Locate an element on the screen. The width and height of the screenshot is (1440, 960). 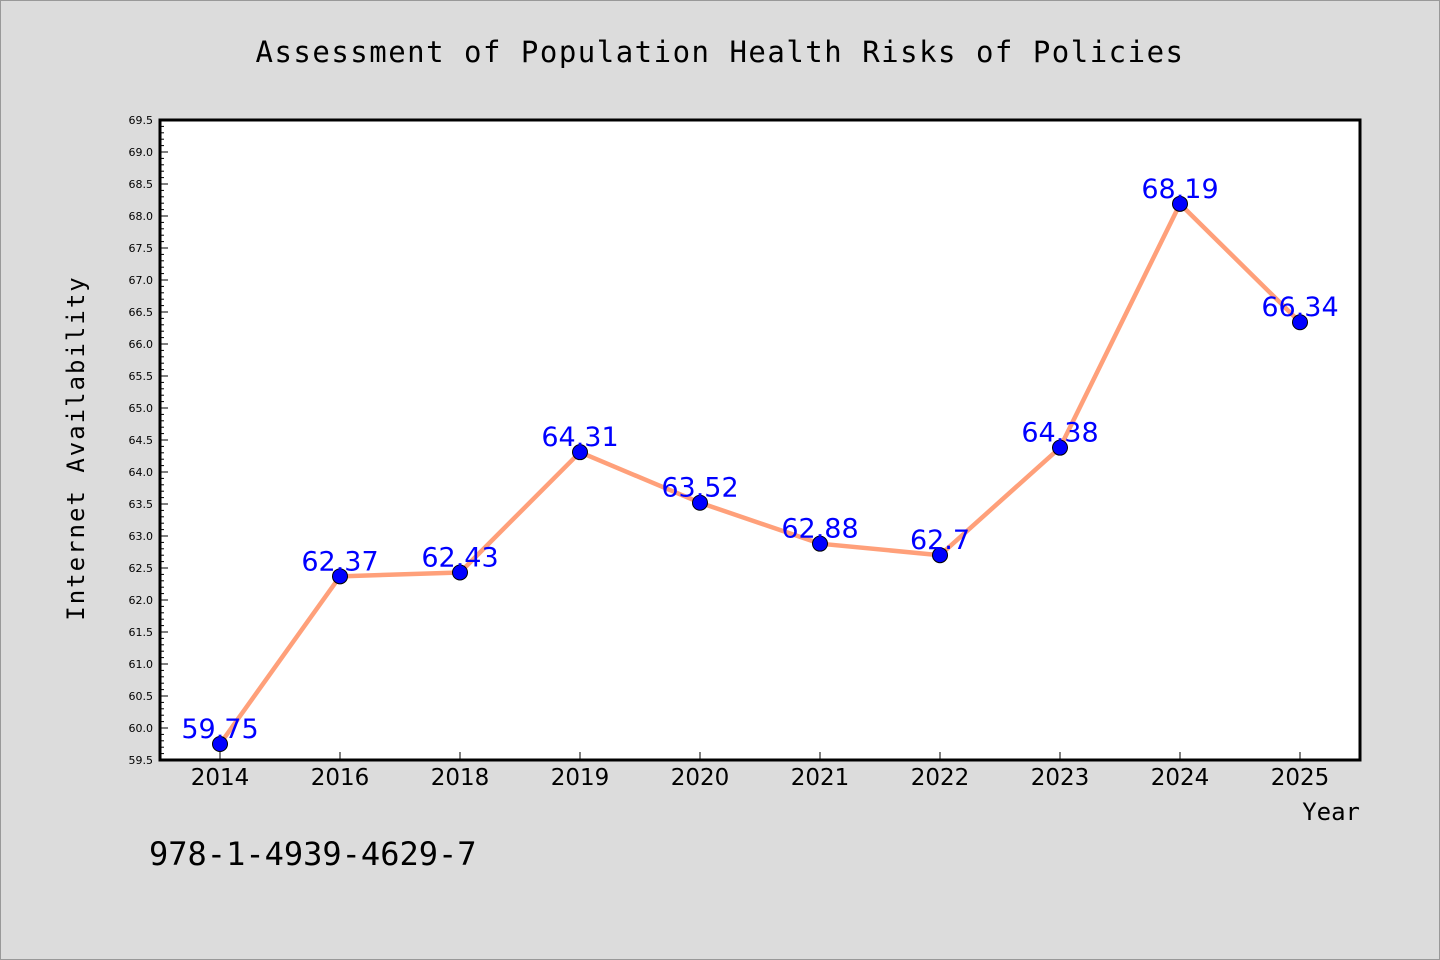
x-tick-label: 2024 is located at coordinates (1180, 778).